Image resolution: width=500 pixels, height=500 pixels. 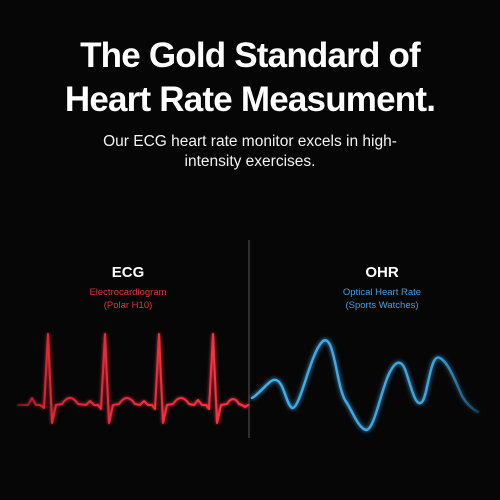 I want to click on ohr-waveform, so click(x=365, y=385).